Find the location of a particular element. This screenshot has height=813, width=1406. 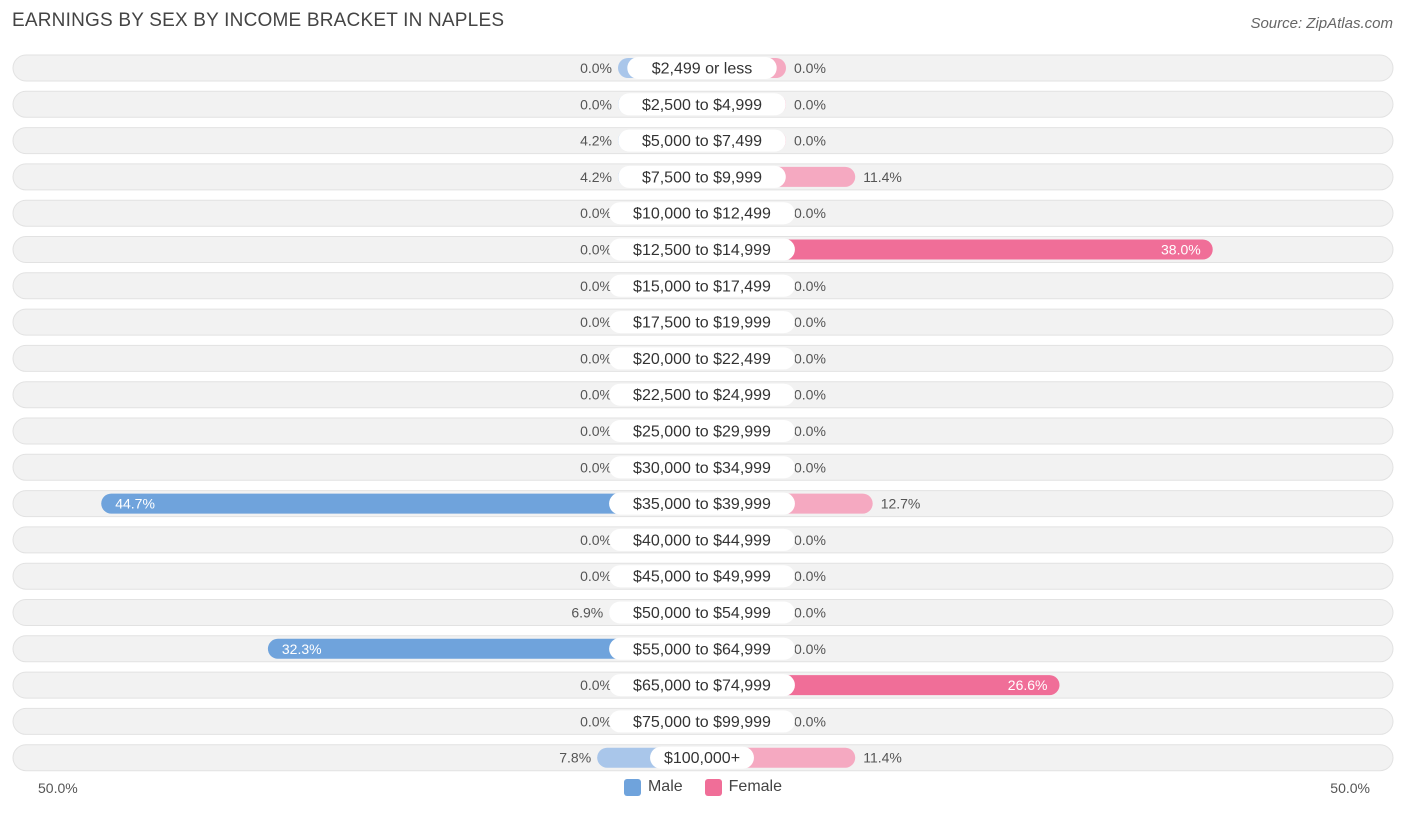

category-label: $2,500 to $4,999 is located at coordinates (702, 105).